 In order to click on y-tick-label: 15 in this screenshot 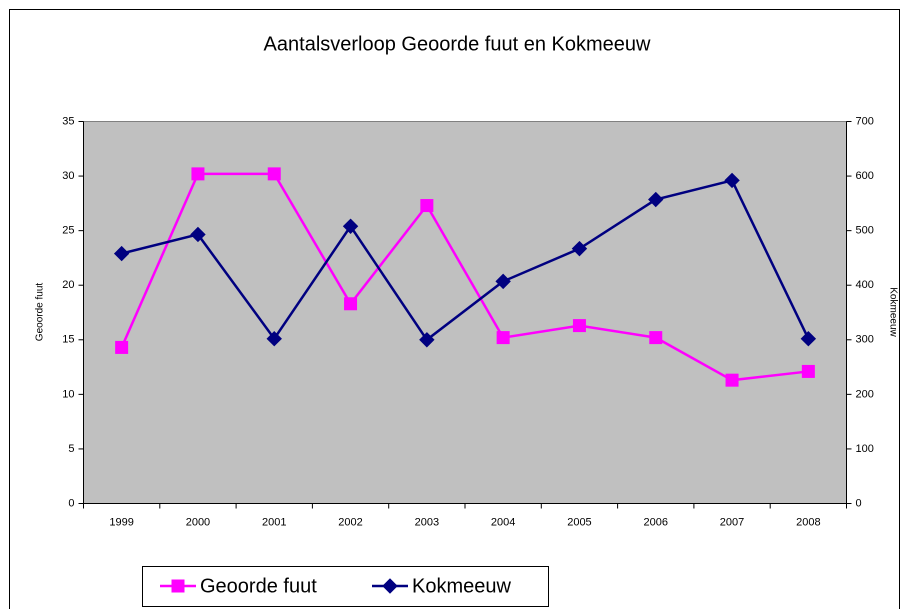, I will do `click(68, 340)`.